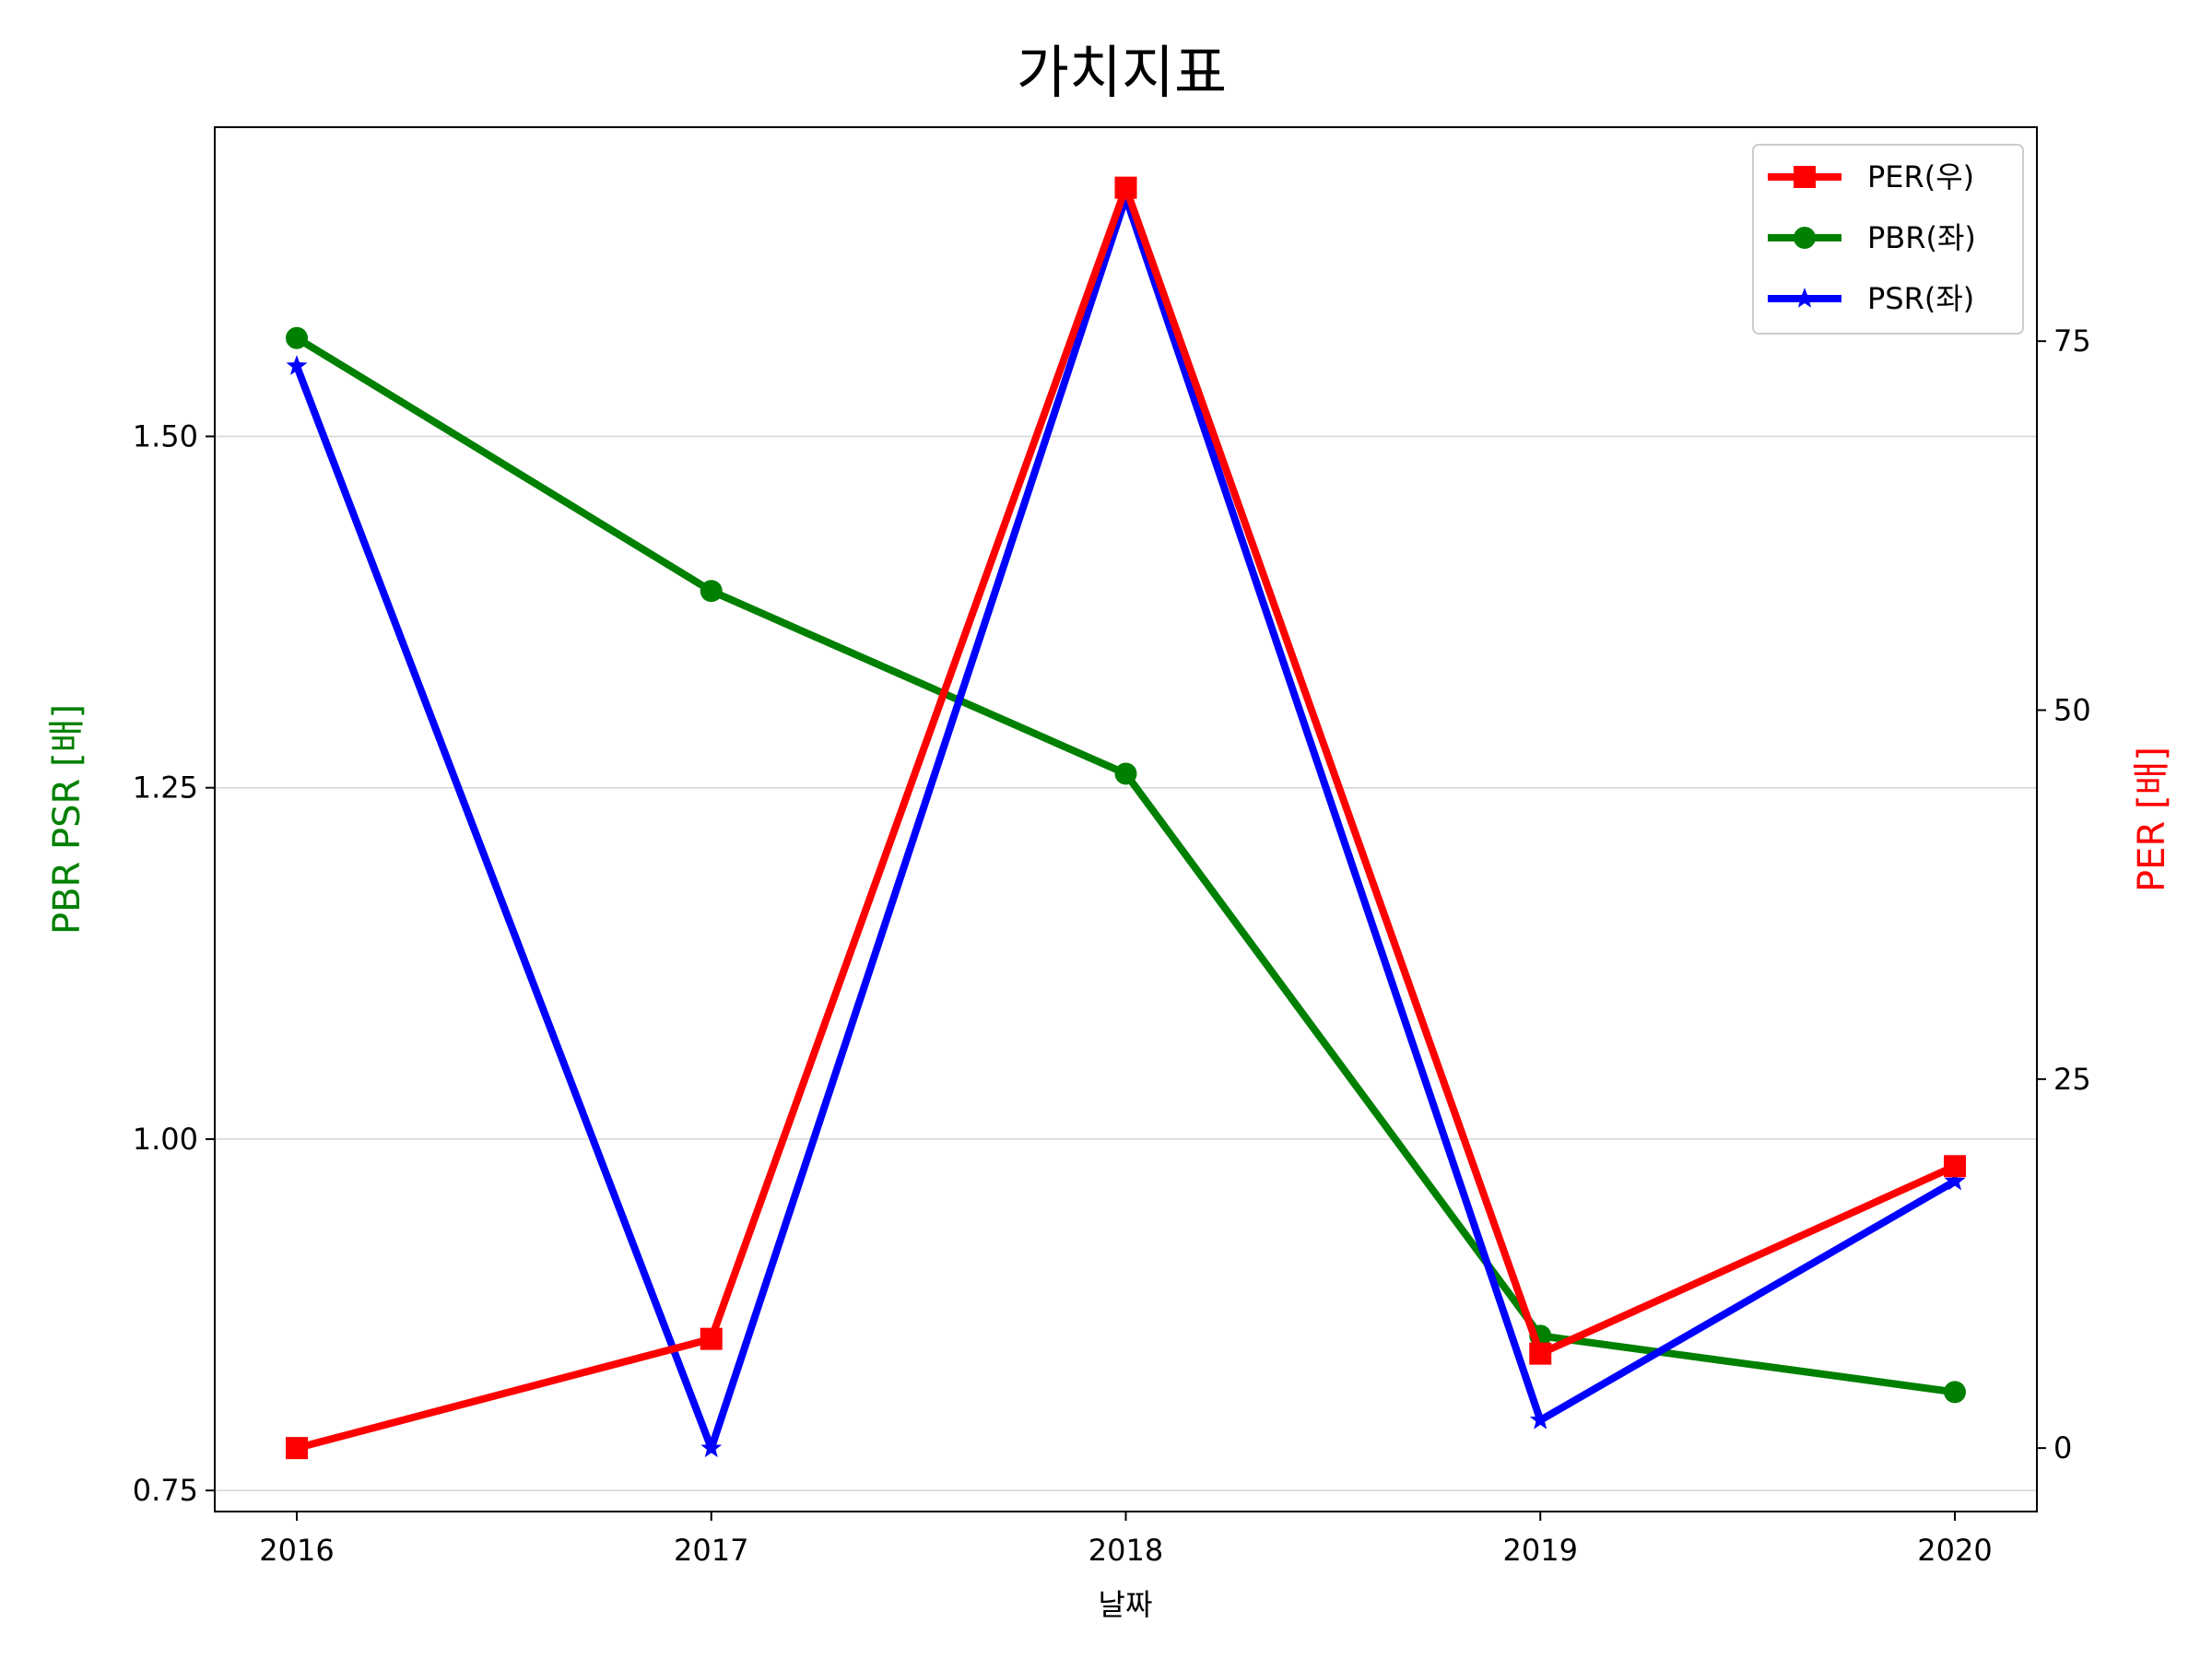  Describe the element at coordinates (2152, 819) in the screenshot. I see `y-axis-right-label: PER [배]` at that location.